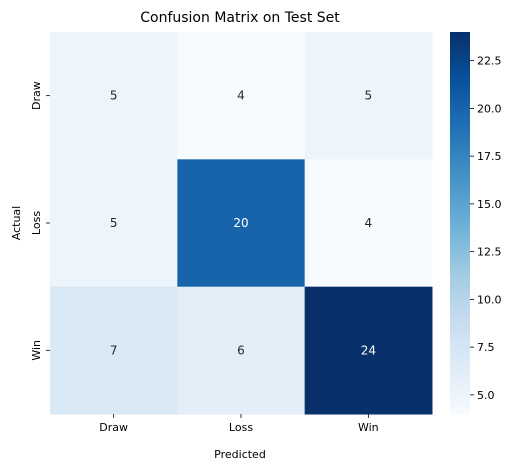 This screenshot has width=518, height=470. Describe the element at coordinates (16, 223) in the screenshot. I see `y-axis-label: Actual` at that location.